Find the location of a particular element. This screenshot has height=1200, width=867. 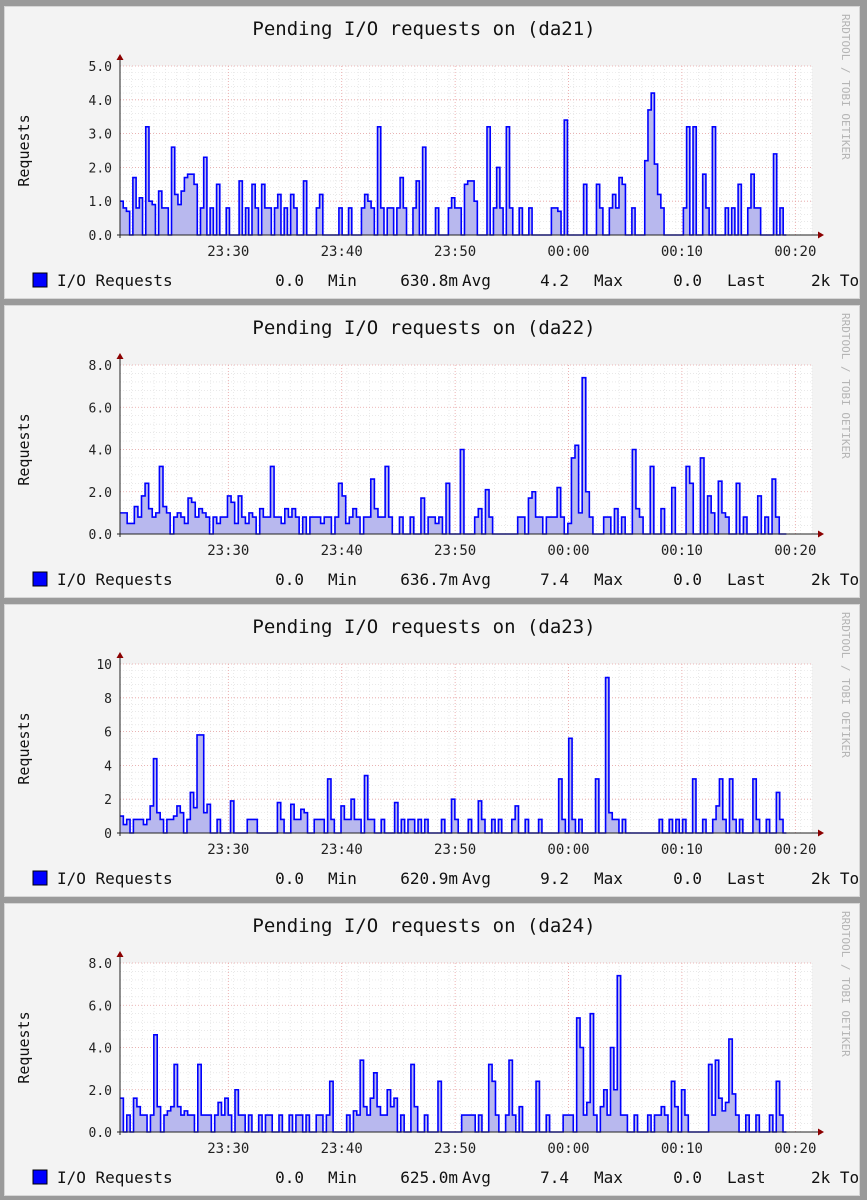

legend-max-value: 4.2 is located at coordinates (554, 280).